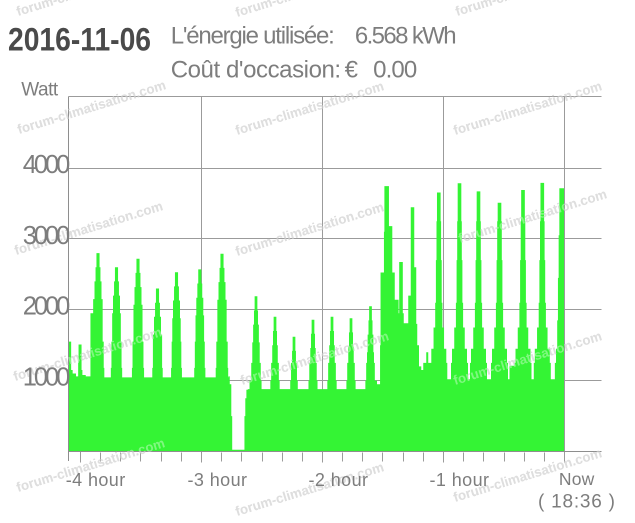 The height and width of the screenshot is (523, 635). I want to click on svg-text: 1000, so click(47, 378).